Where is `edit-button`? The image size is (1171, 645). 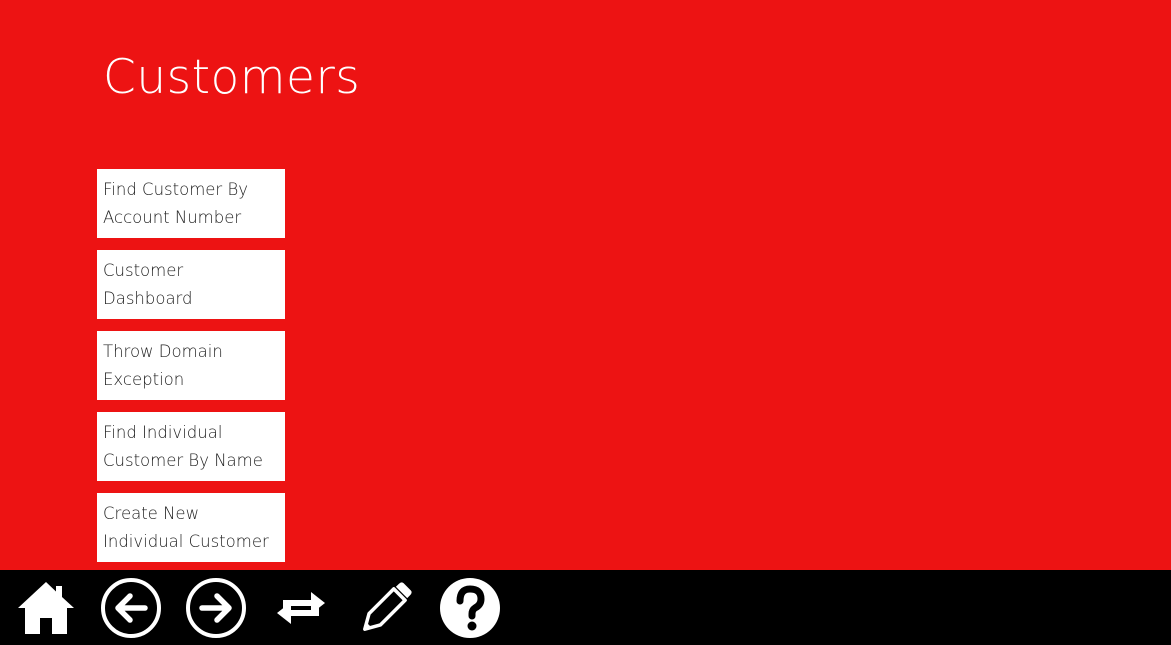
edit-button is located at coordinates (386, 608).